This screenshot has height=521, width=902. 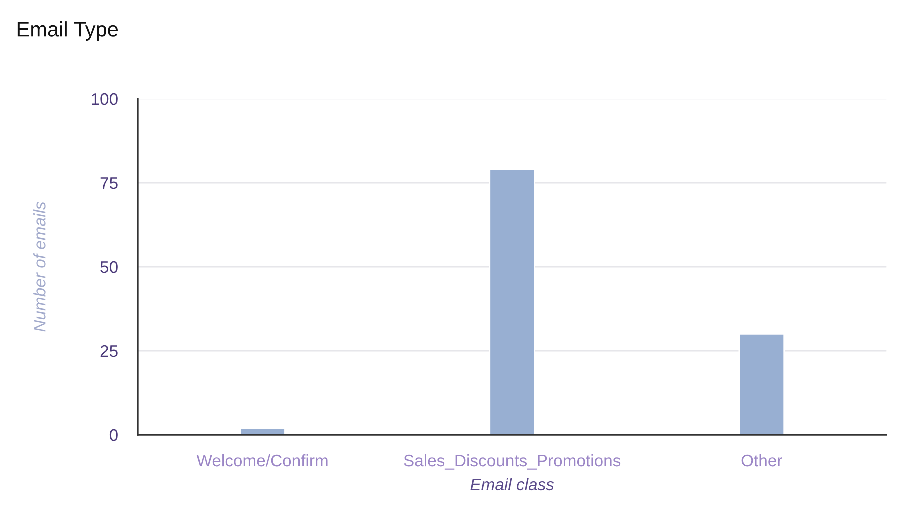 I want to click on y-tick-label: 50, so click(x=109, y=267).